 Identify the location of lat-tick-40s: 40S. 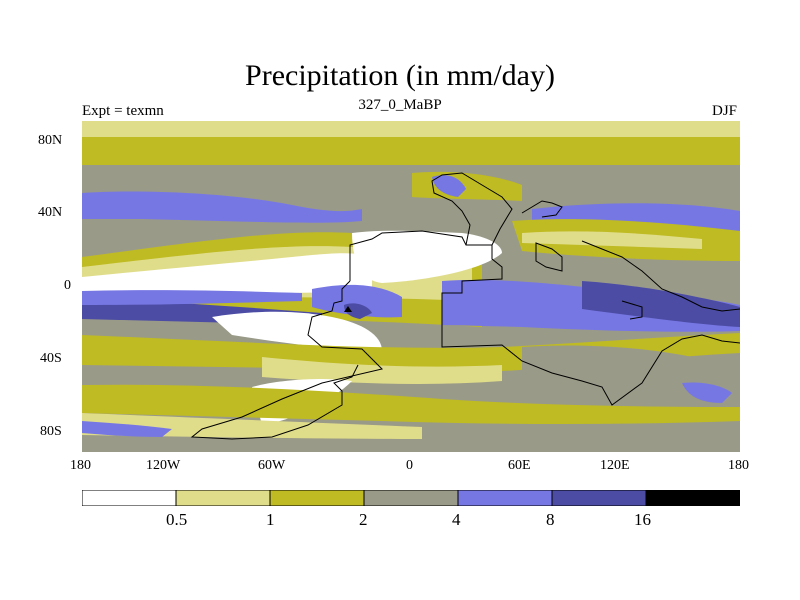
(51, 358).